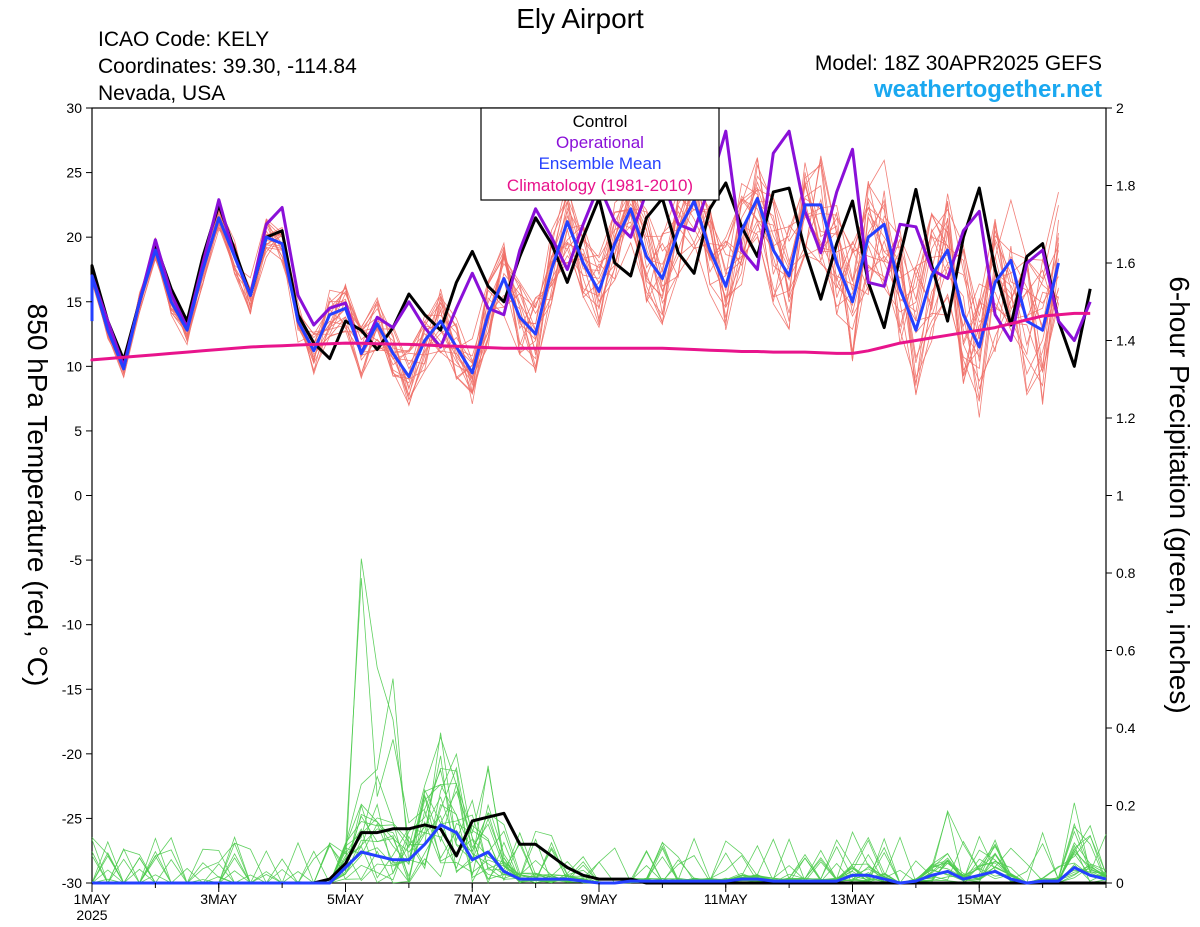 The image size is (1200, 927). I want to click on y-tick-label-right: 1.8, so click(1126, 186).